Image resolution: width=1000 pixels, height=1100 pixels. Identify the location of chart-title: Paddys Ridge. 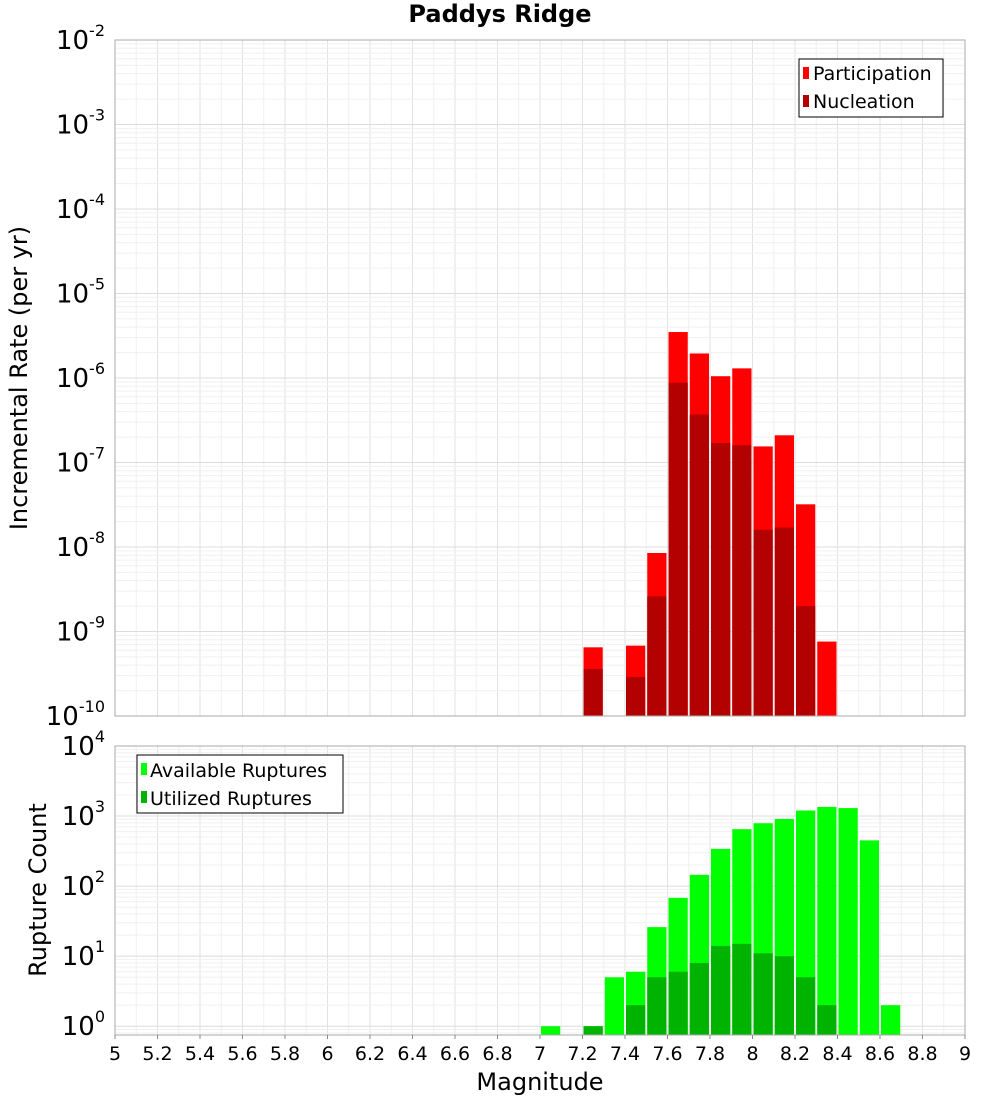
(499, 14).